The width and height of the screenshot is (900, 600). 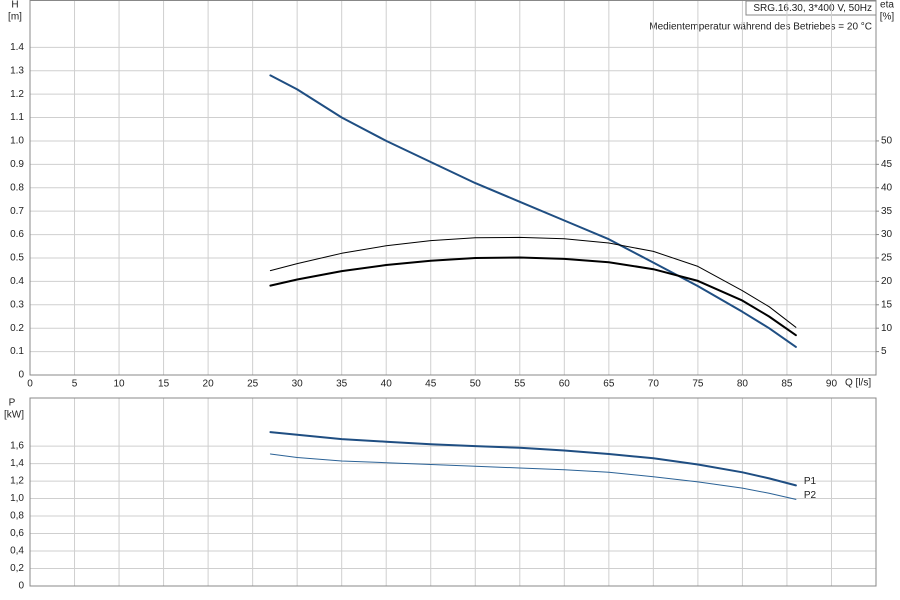 What do you see at coordinates (14, 5) in the screenshot?
I see `y-label: H` at bounding box center [14, 5].